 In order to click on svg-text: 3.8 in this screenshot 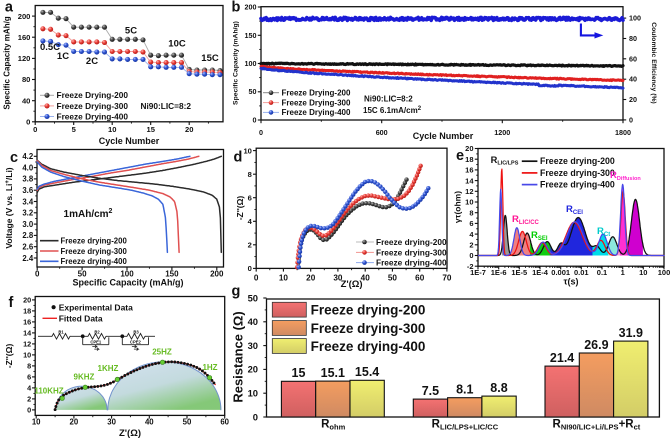, I will do `click(28, 179)`.